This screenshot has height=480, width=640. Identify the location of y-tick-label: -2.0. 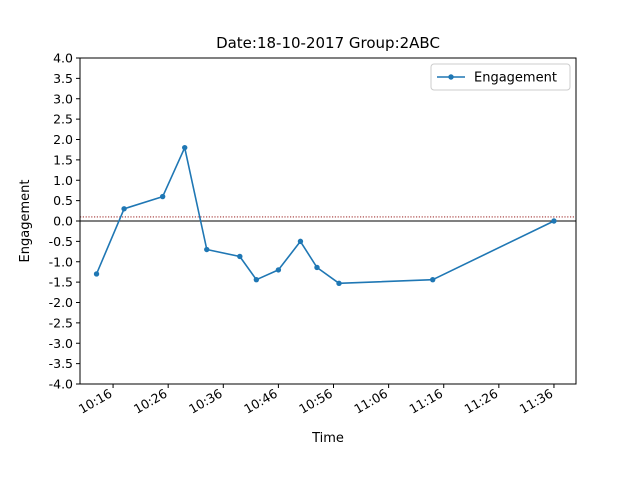
(61, 302).